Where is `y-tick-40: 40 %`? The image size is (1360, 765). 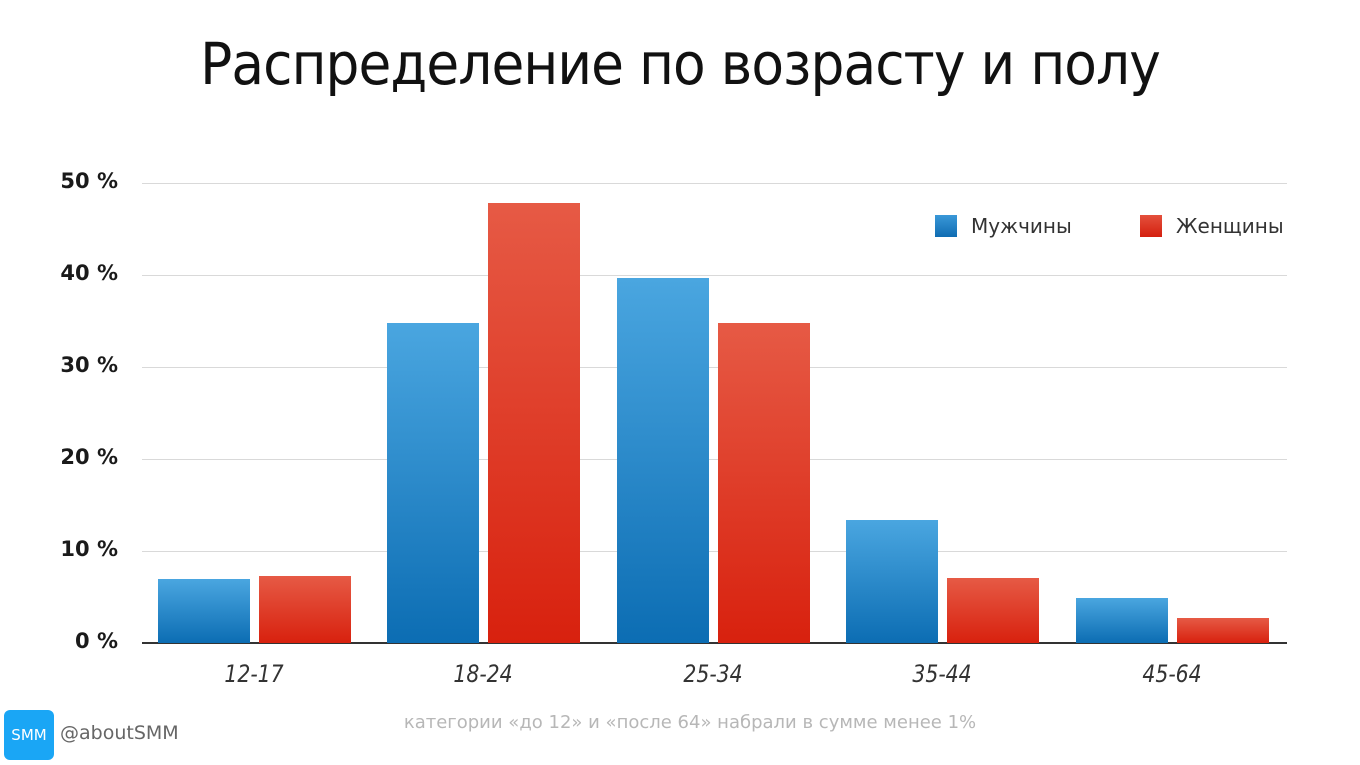 y-tick-40: 40 % is located at coordinates (89, 273).